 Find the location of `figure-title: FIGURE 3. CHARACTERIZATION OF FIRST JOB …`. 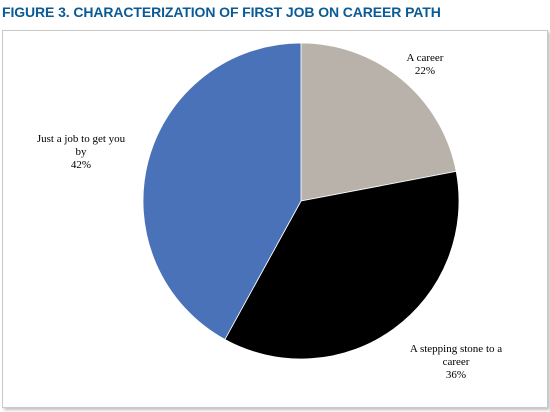

figure-title: FIGURE 3. CHARACTERIZATION OF FIRST JOB … is located at coordinates (221, 12).